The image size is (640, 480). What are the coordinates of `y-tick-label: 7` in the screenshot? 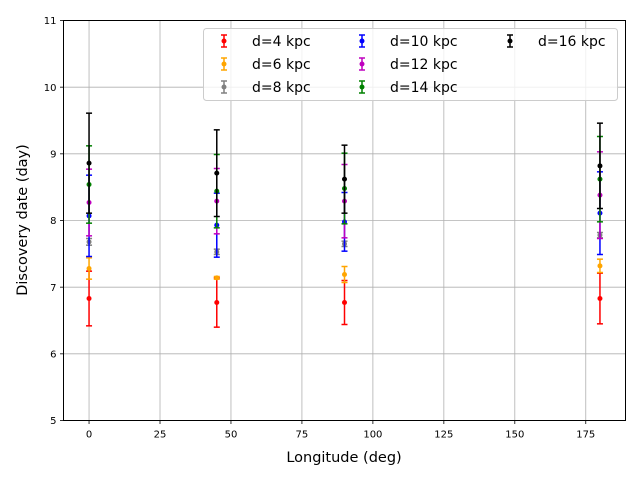 It's located at (53, 288).